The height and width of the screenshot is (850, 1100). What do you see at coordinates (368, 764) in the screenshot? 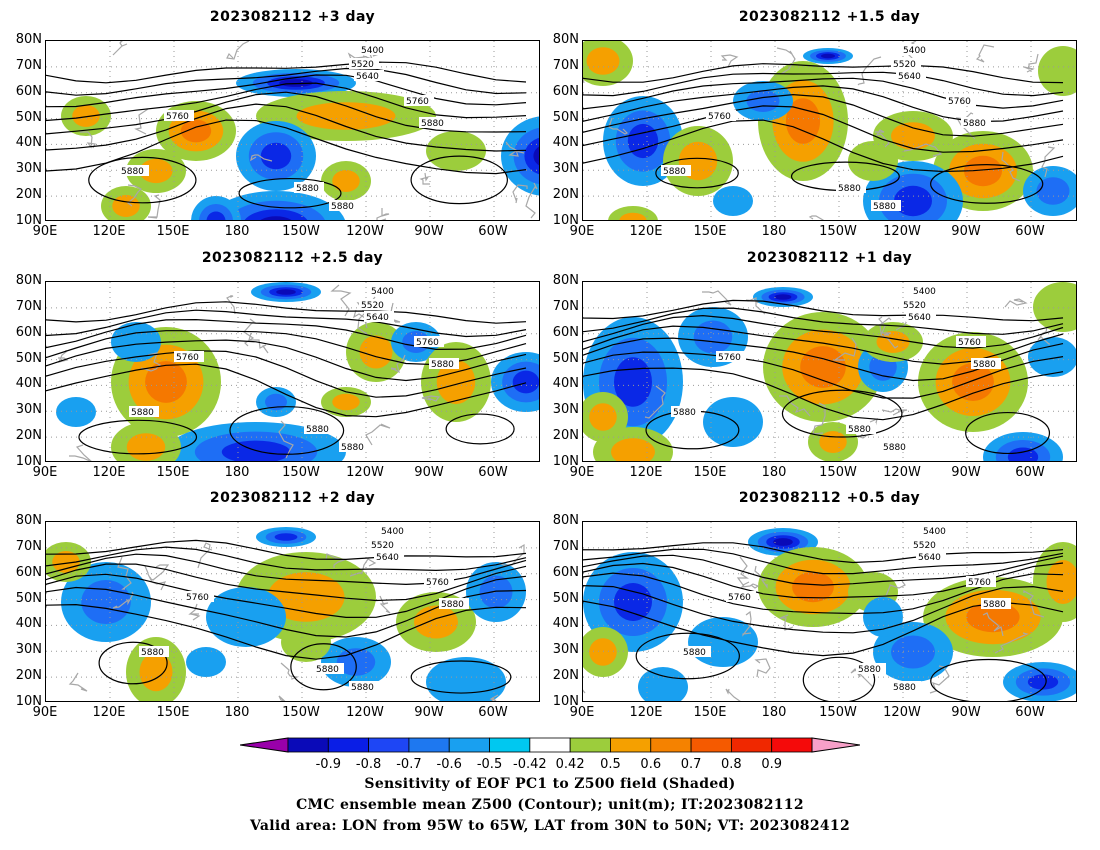
I see `colorbar-tick-label: -0.8` at bounding box center [368, 764].